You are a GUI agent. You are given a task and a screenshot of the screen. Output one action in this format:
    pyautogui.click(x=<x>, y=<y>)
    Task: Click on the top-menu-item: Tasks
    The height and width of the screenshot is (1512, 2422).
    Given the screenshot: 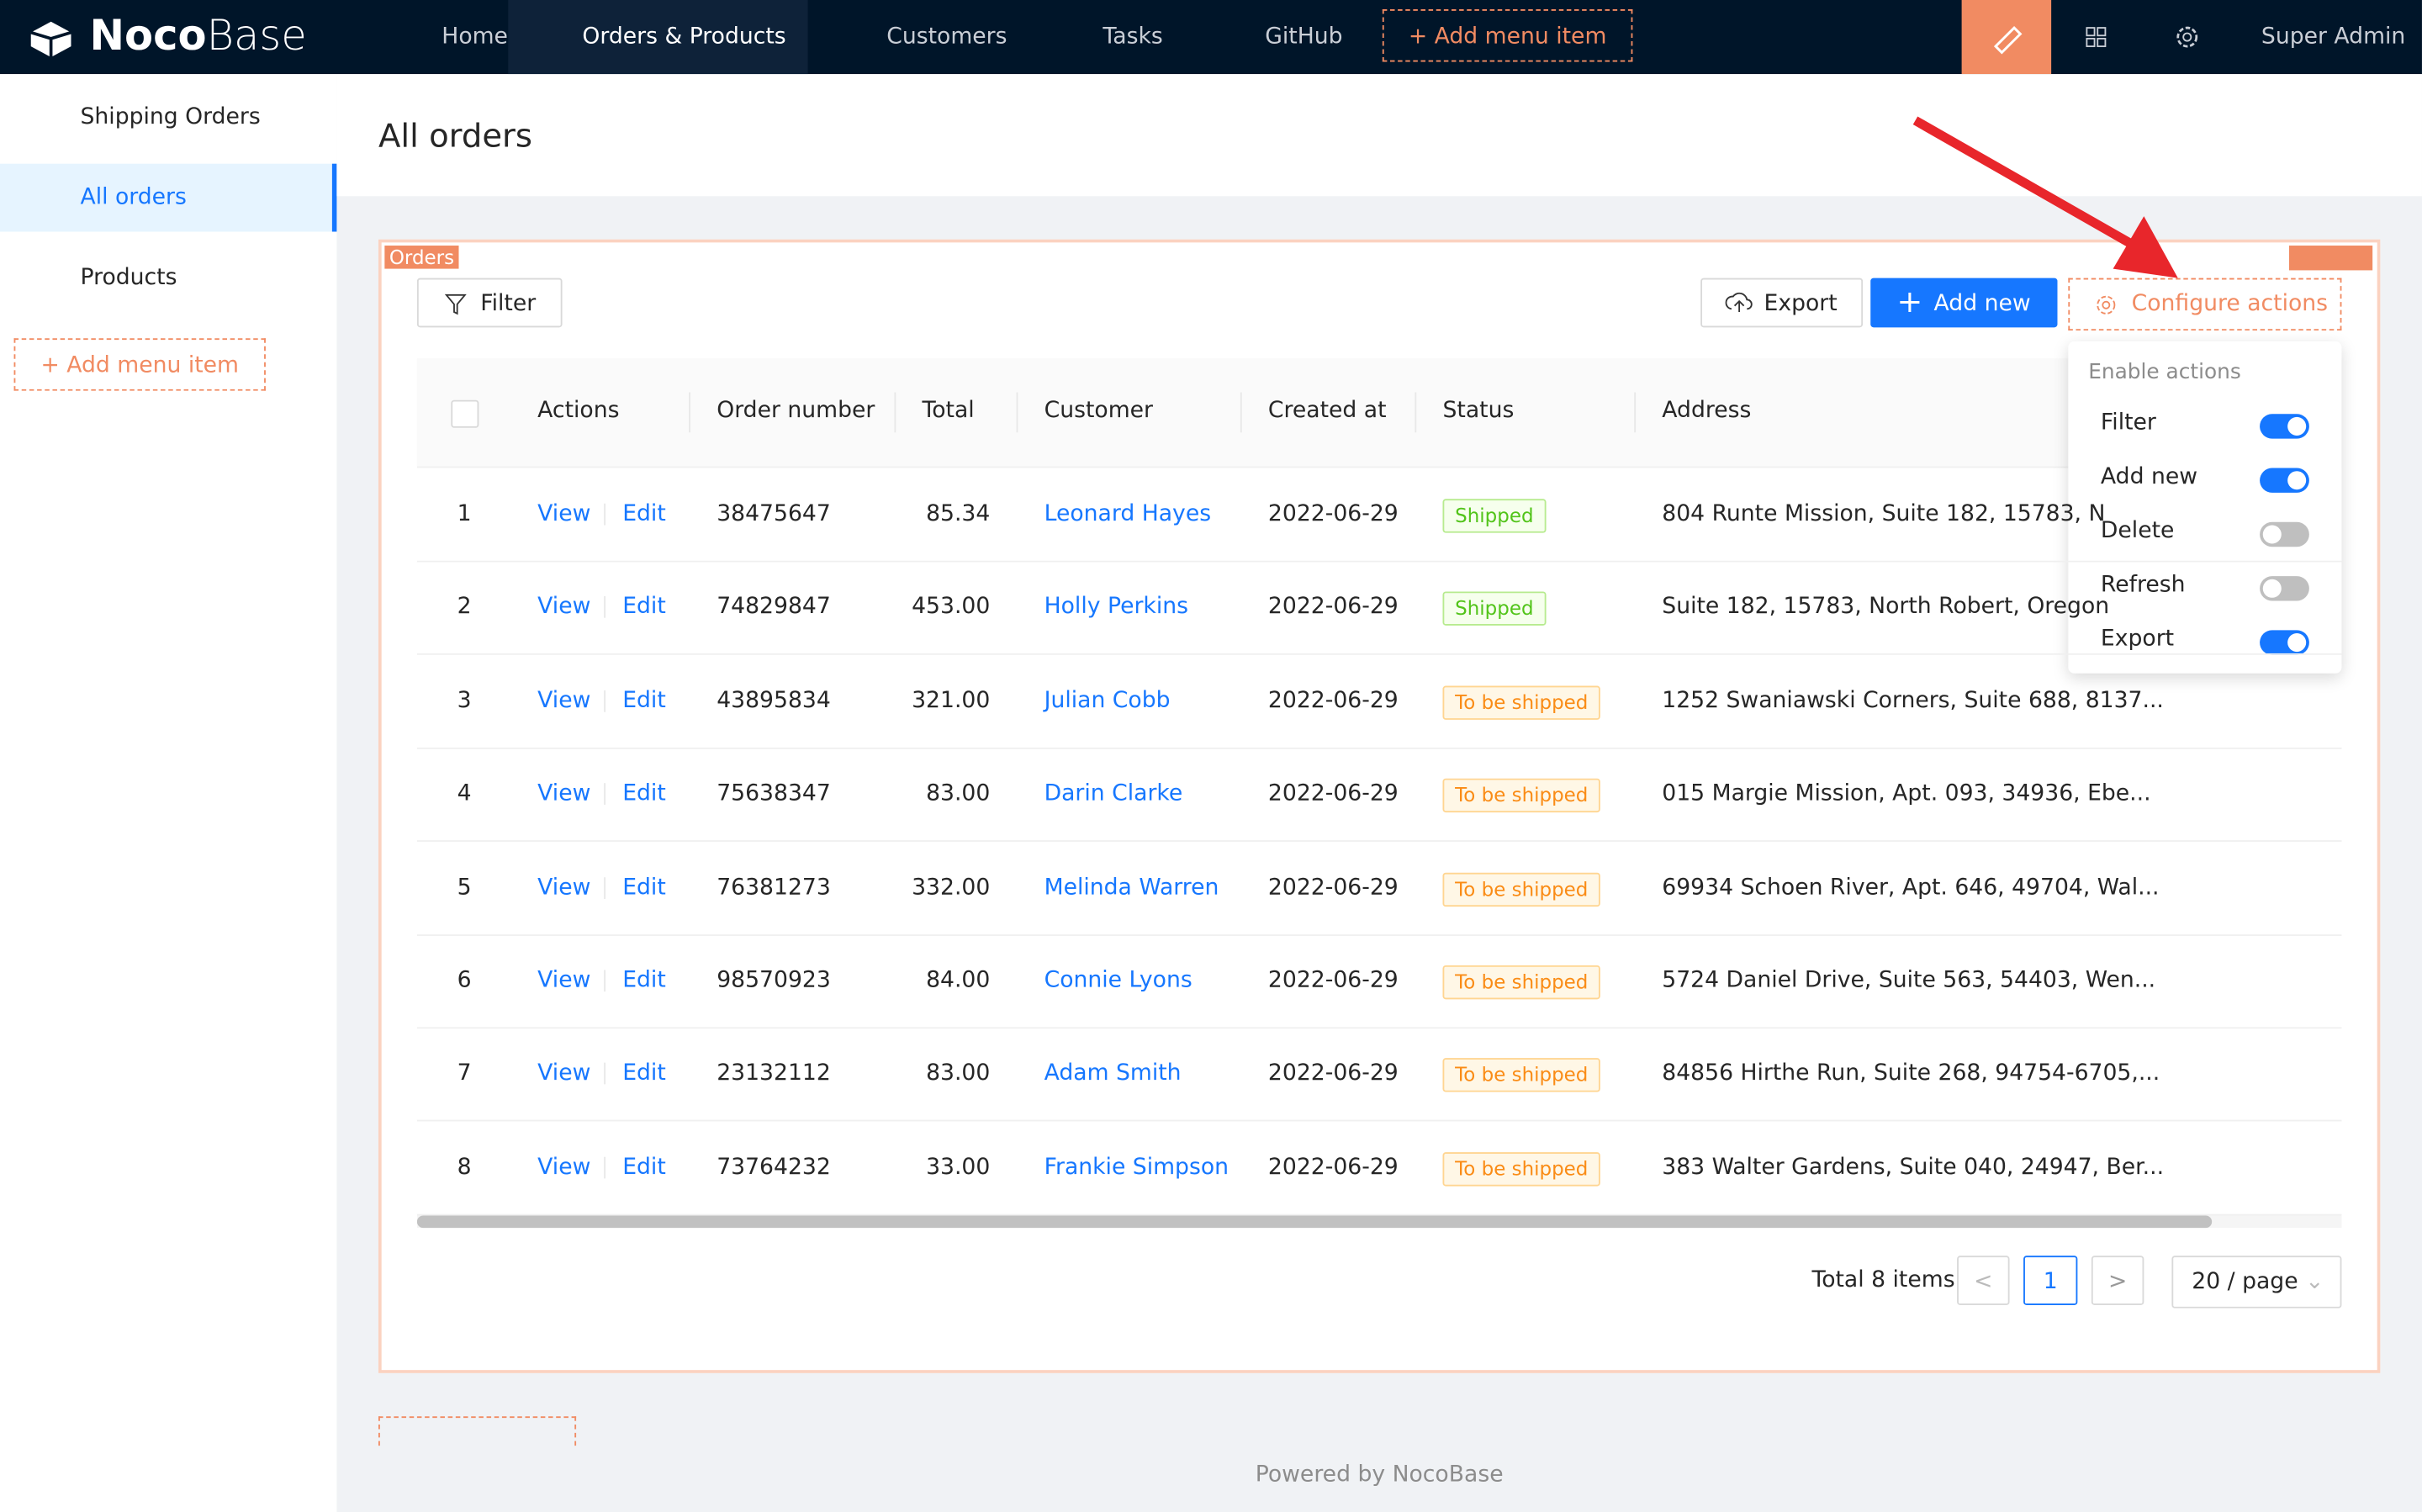 What is the action you would take?
    pyautogui.click(x=1111, y=37)
    